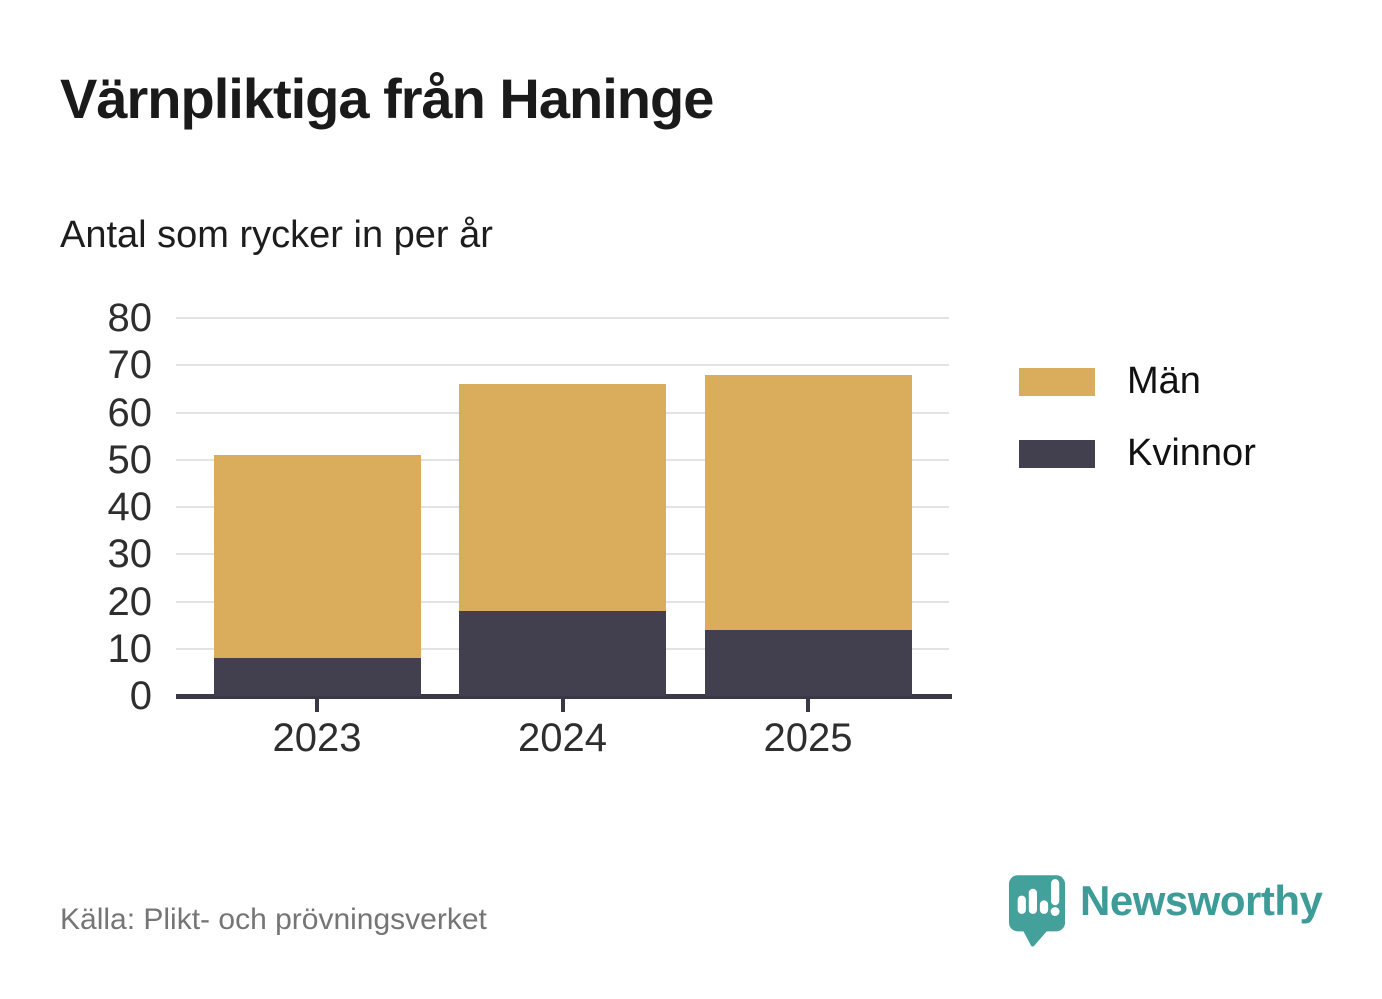 The height and width of the screenshot is (999, 1382). What do you see at coordinates (130, 507) in the screenshot?
I see `y-tick-label-40: 40` at bounding box center [130, 507].